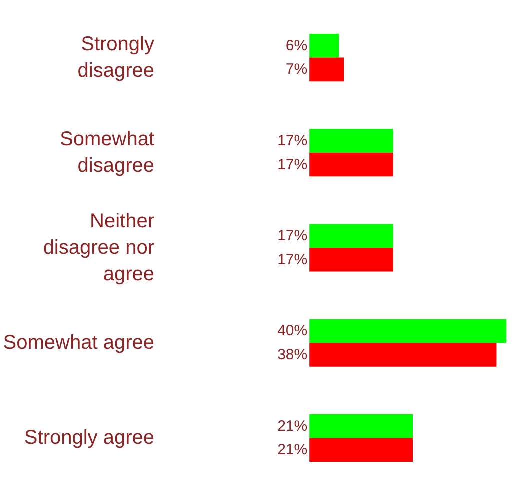 Image resolution: width=515 pixels, height=495 pixels. Describe the element at coordinates (78, 343) in the screenshot. I see `y-tick-label: Somewhat agree` at that location.